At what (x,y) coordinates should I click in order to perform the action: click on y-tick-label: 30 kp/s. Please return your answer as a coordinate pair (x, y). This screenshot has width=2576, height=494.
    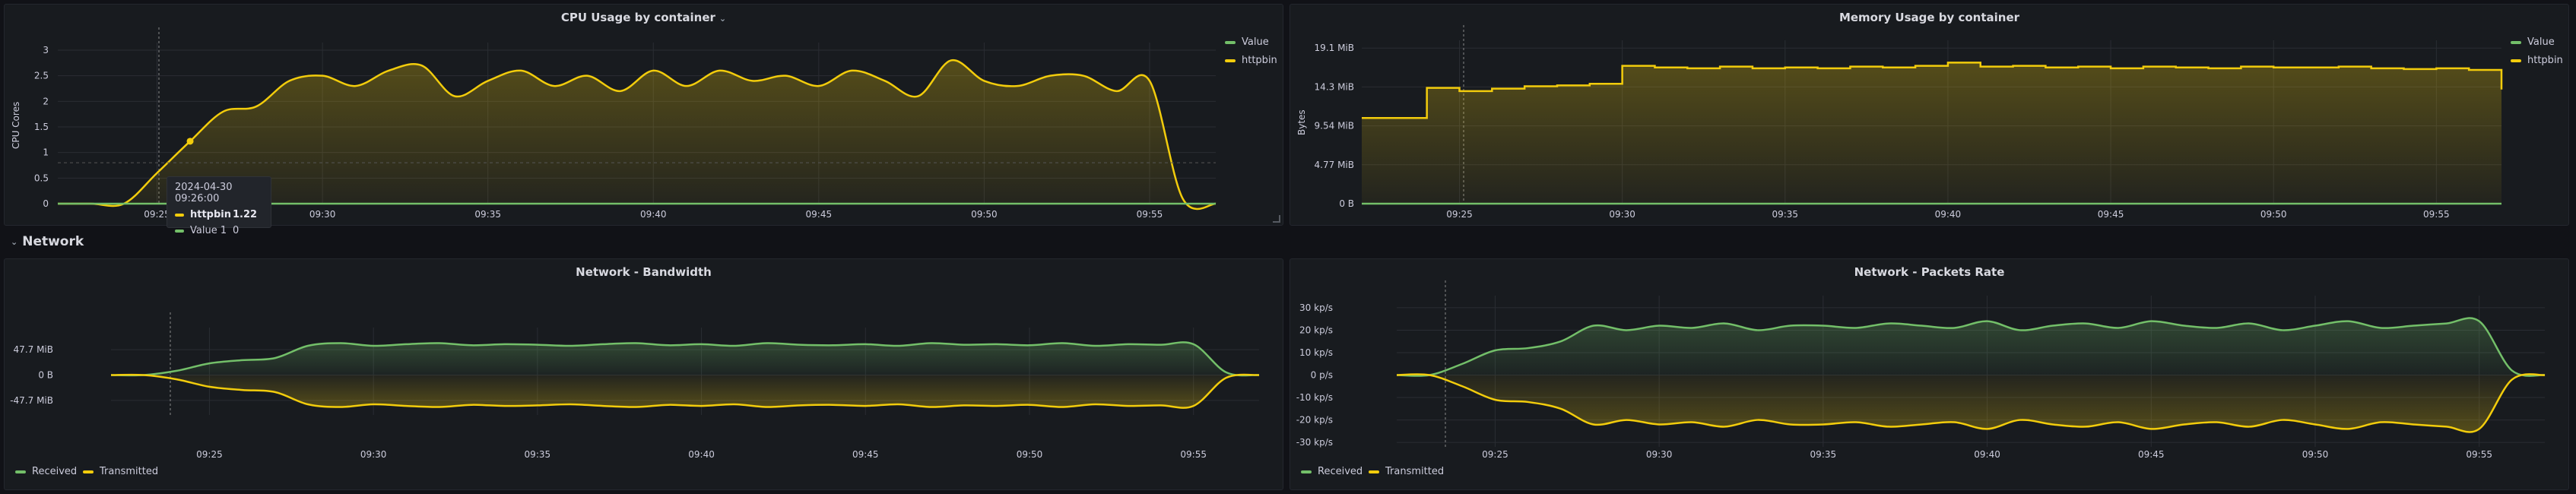
    Looking at the image, I should click on (1316, 307).